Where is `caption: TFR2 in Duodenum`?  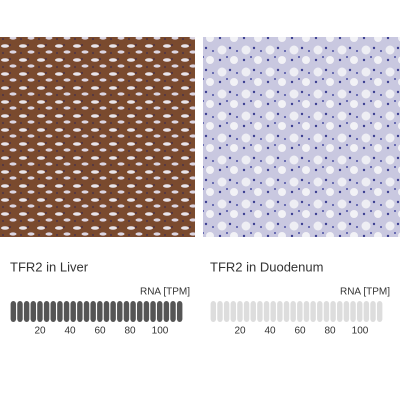
caption: TFR2 in Duodenum is located at coordinates (266, 266).